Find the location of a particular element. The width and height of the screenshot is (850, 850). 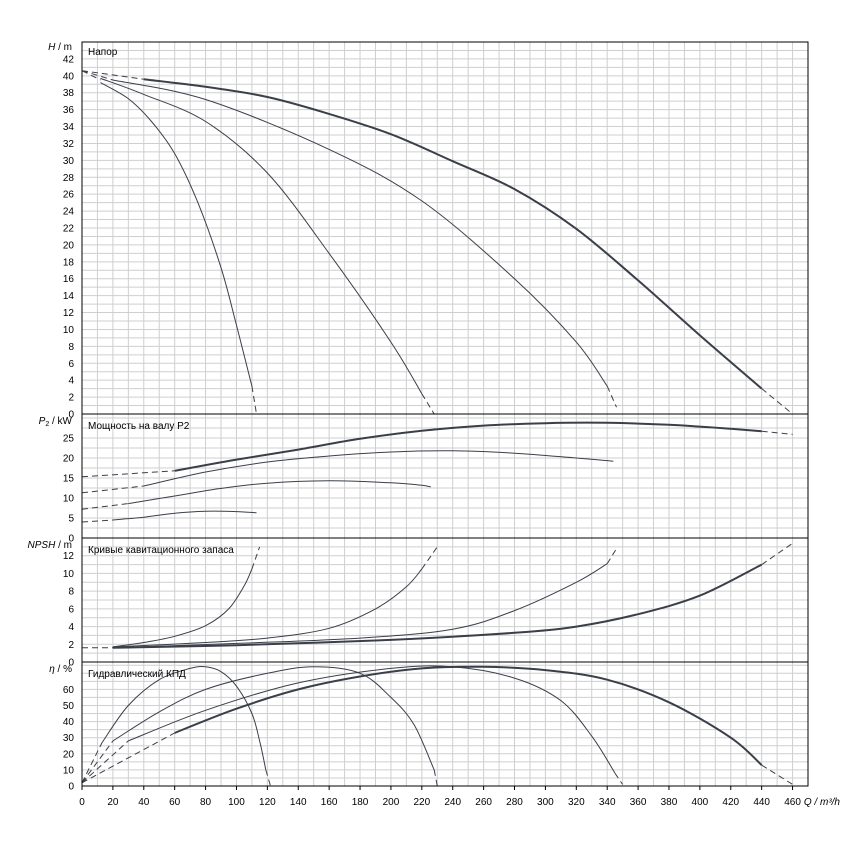

y-tick-label: 26 is located at coordinates (69, 195).